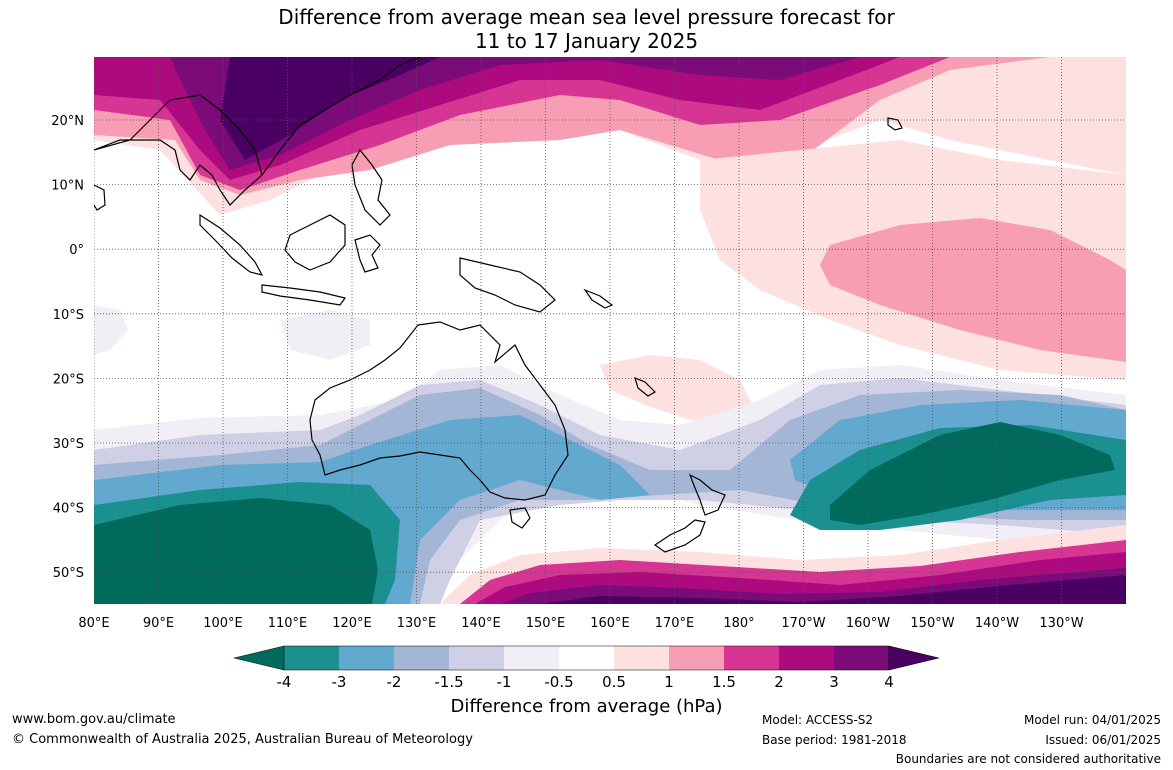 This screenshot has height=770, width=1173. I want to click on colorbar-tick-label: -1, so click(504, 682).